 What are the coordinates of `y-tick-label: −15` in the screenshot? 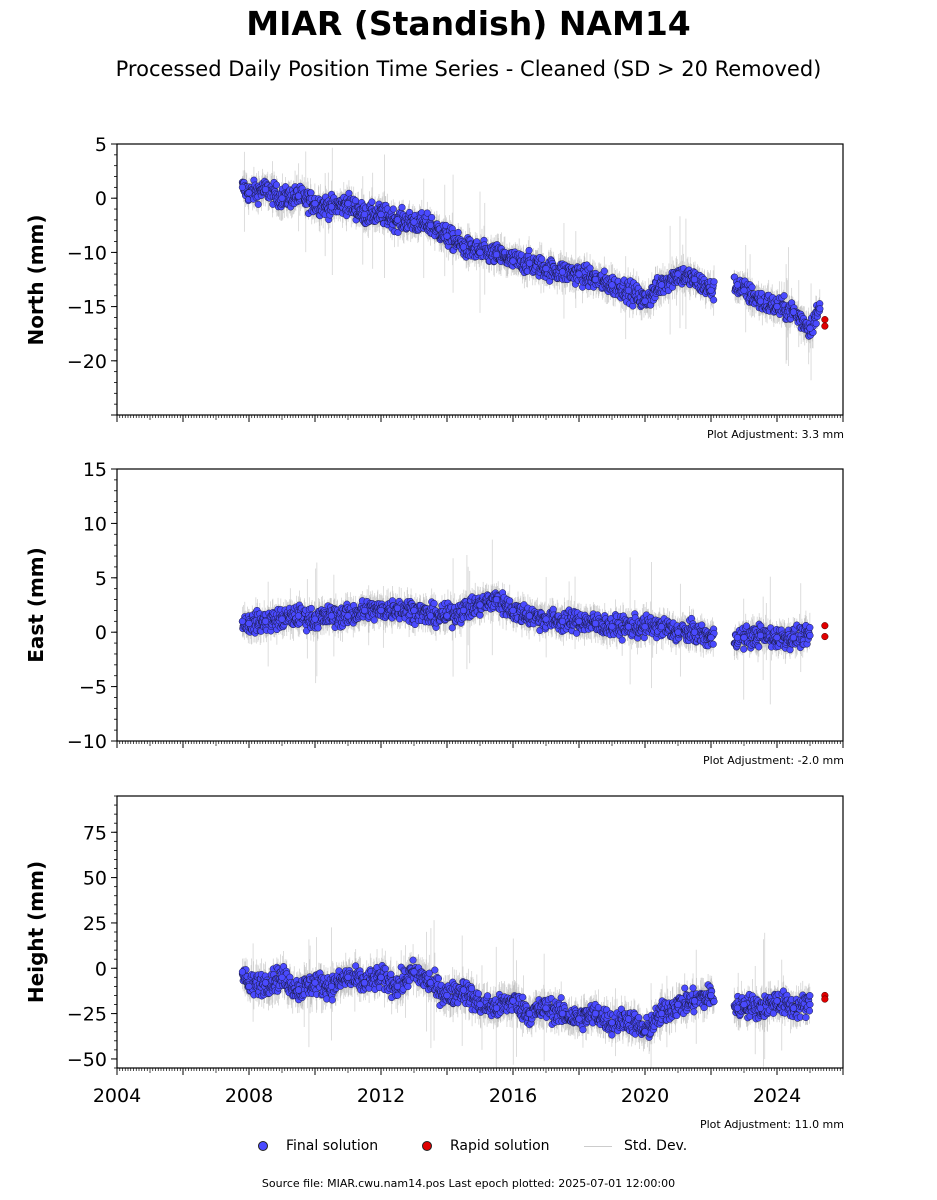 It's located at (87, 308).